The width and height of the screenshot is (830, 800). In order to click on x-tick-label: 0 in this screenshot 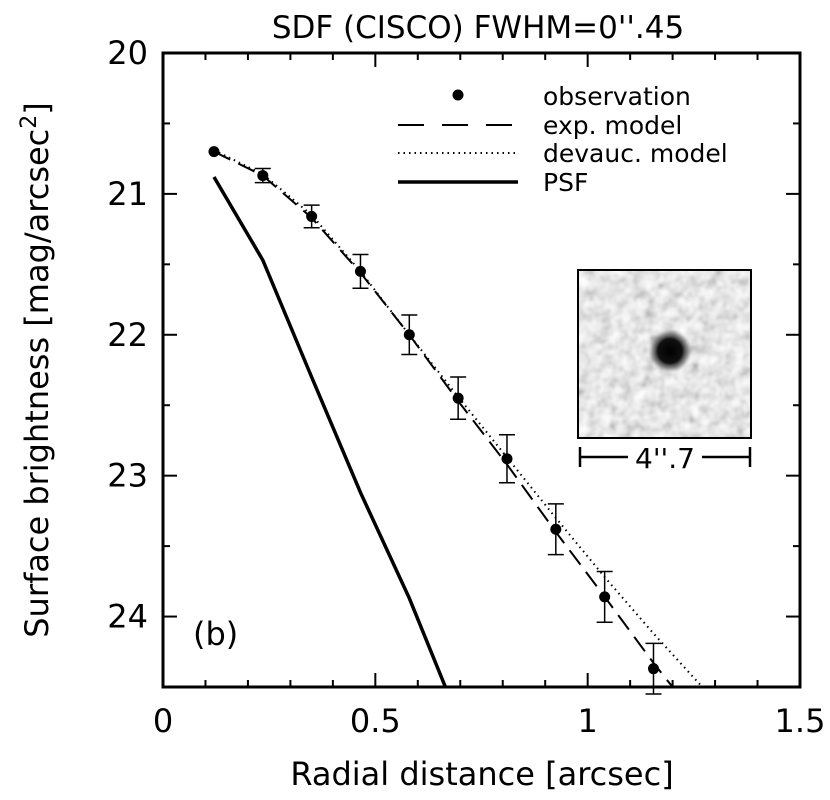, I will do `click(163, 721)`.